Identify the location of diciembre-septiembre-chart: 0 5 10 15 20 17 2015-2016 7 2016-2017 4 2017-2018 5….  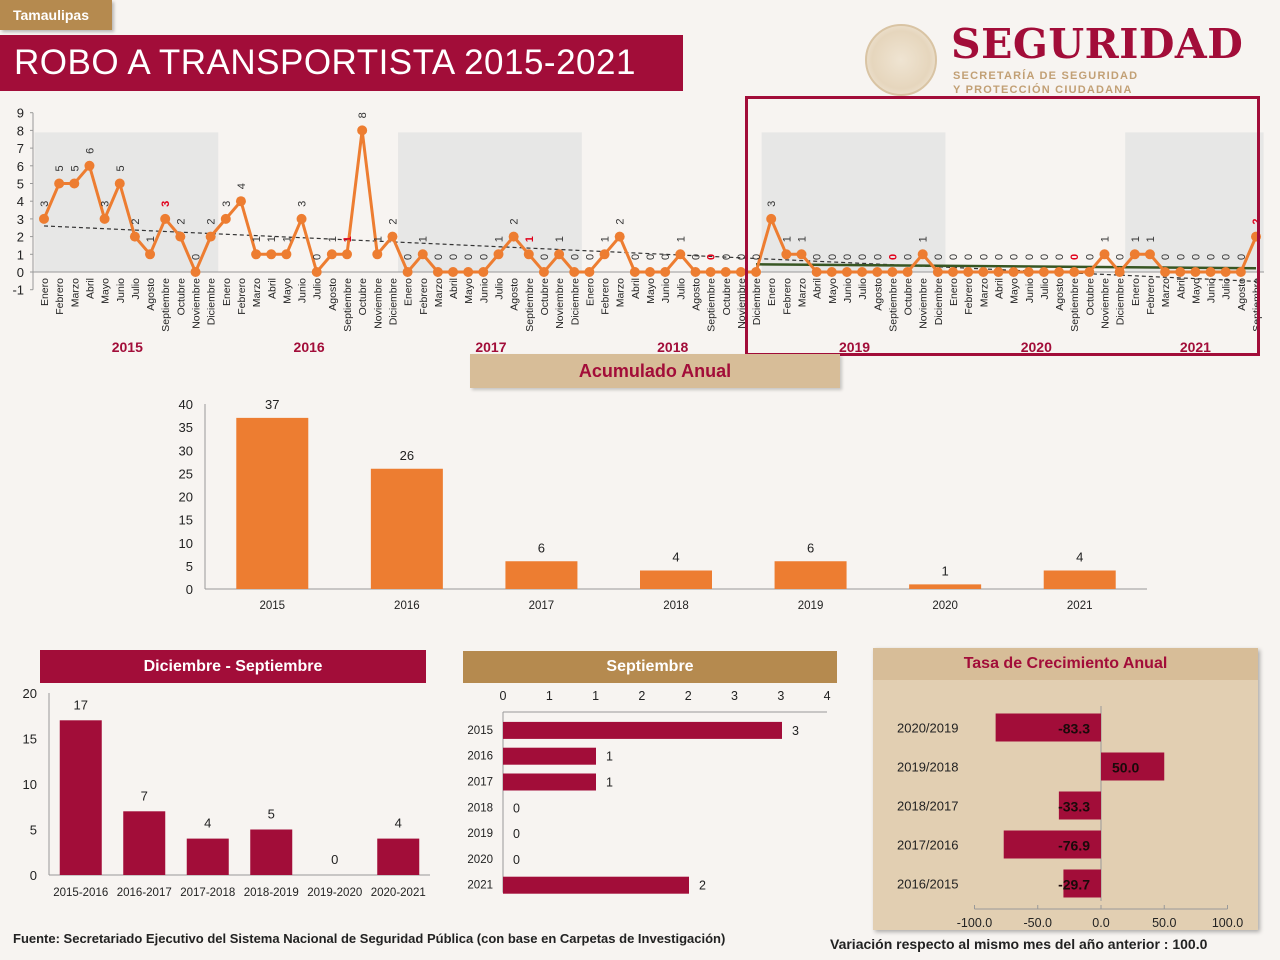
(226, 792).